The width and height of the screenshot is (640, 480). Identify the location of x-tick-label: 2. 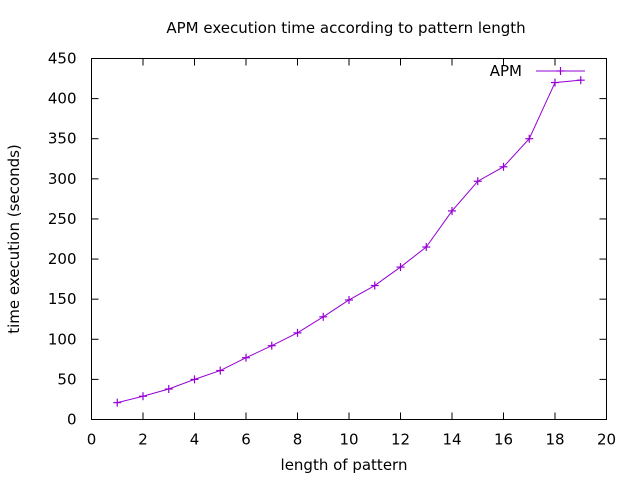
(143, 440).